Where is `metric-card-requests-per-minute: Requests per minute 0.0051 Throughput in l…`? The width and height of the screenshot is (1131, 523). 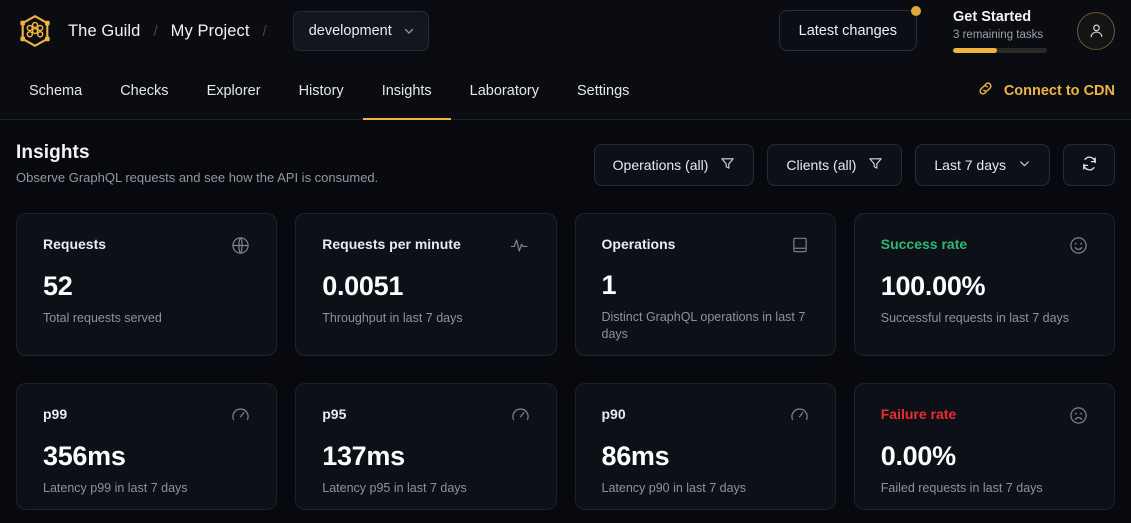
metric-card-requests-per-minute: Requests per minute 0.0051 Throughput in l… is located at coordinates (426, 284).